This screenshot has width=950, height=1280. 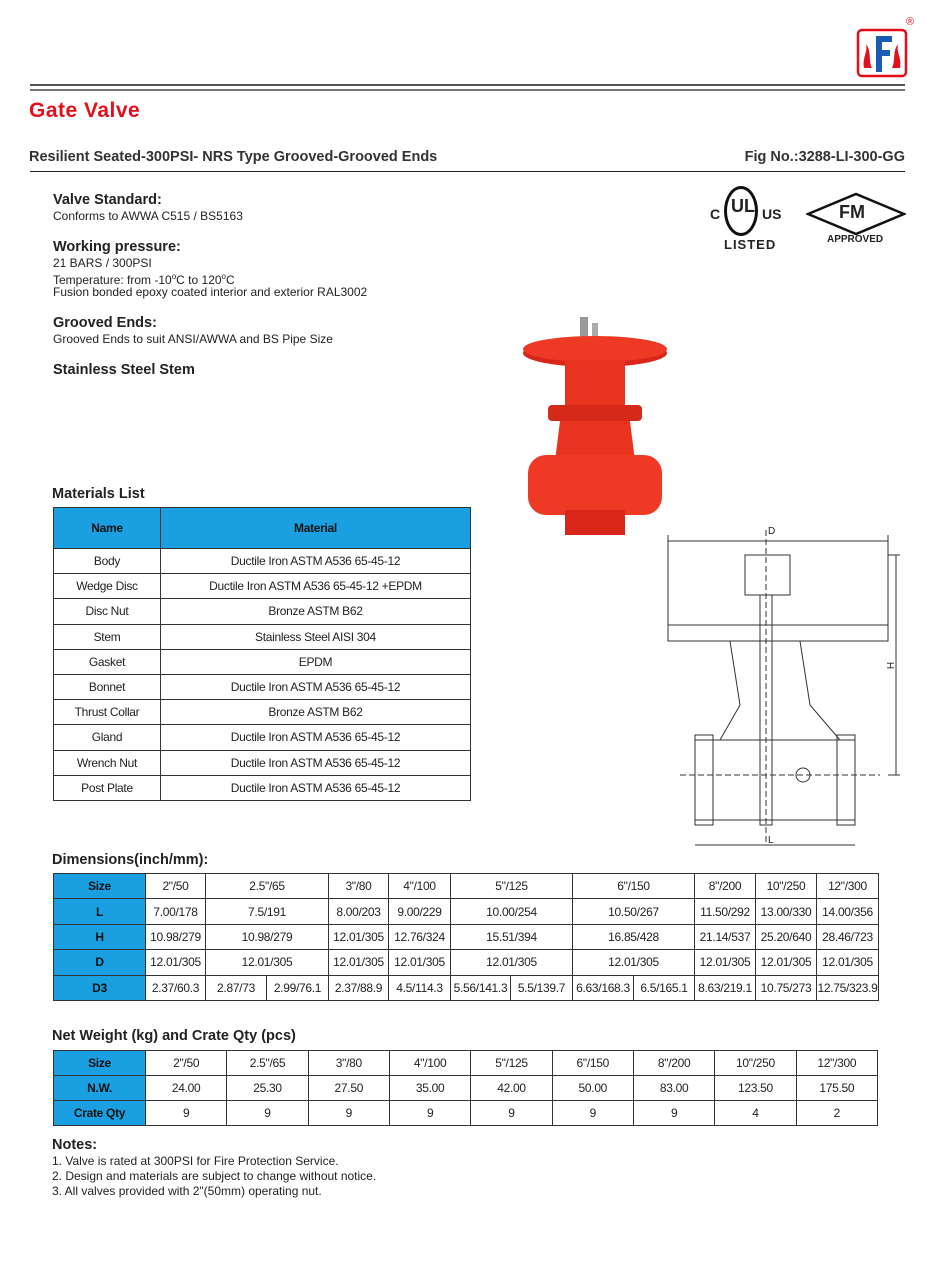 I want to click on table-cell: 42.00, so click(x=511, y=1088).